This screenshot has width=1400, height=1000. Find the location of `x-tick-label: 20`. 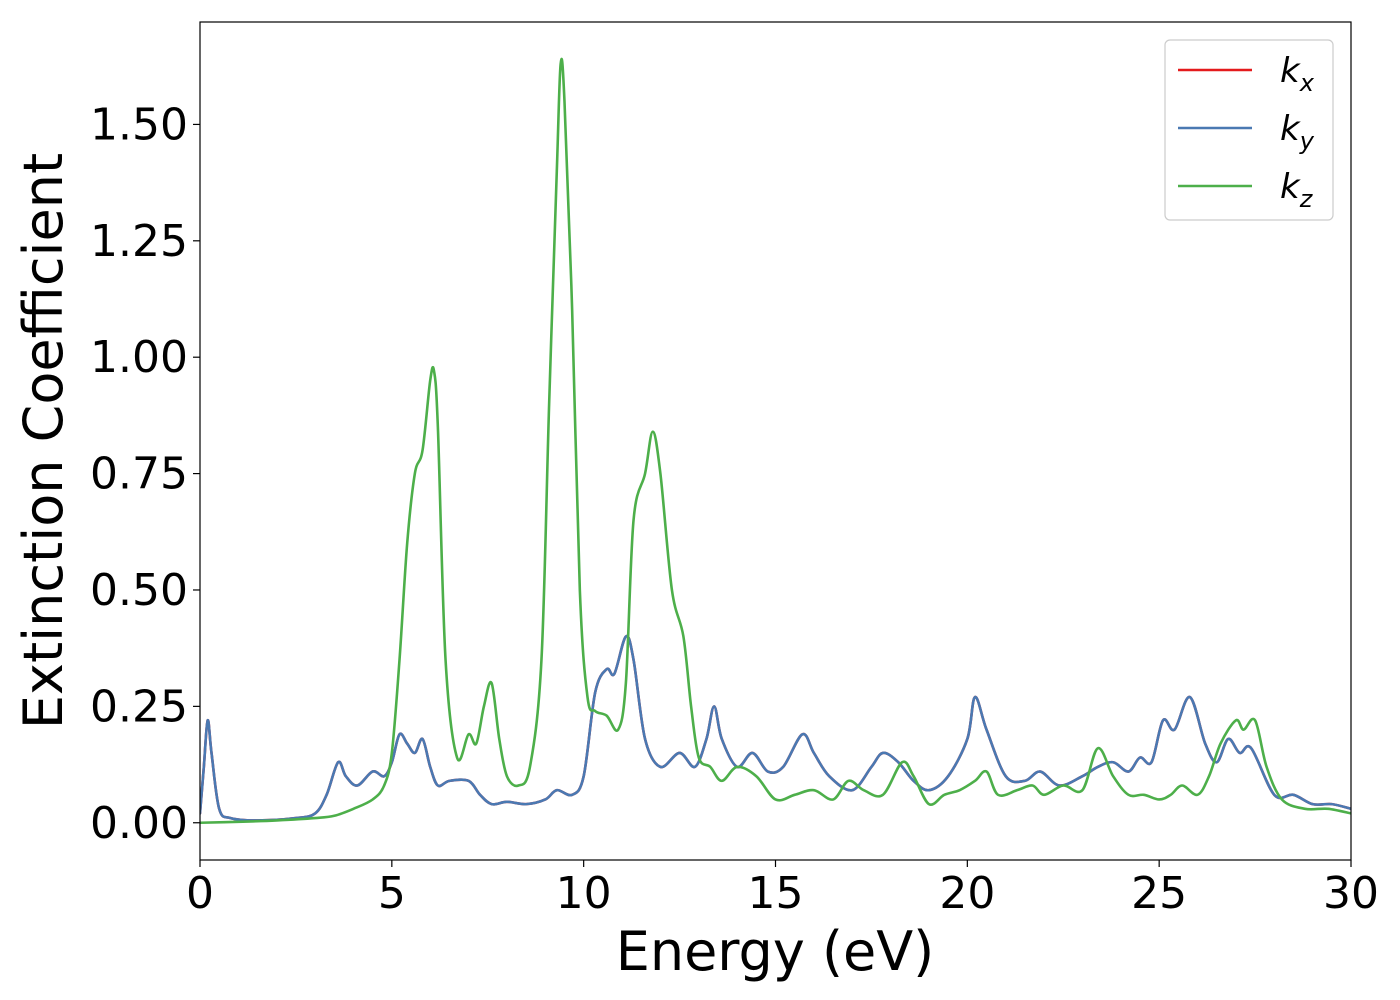

x-tick-label: 20 is located at coordinates (967, 893).